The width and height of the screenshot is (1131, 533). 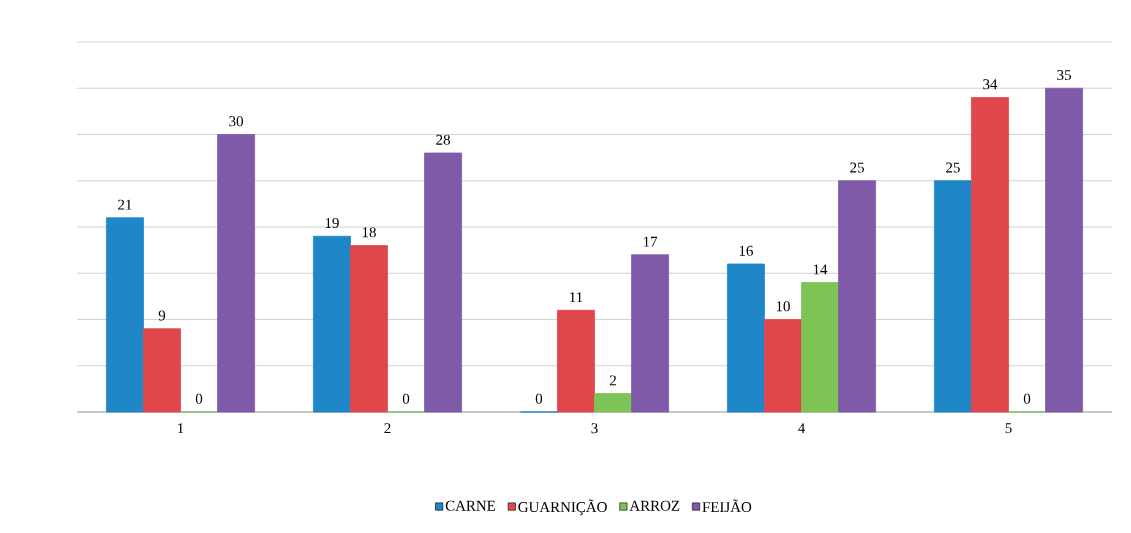 What do you see at coordinates (443, 139) in the screenshot?
I see `data-label: 28` at bounding box center [443, 139].